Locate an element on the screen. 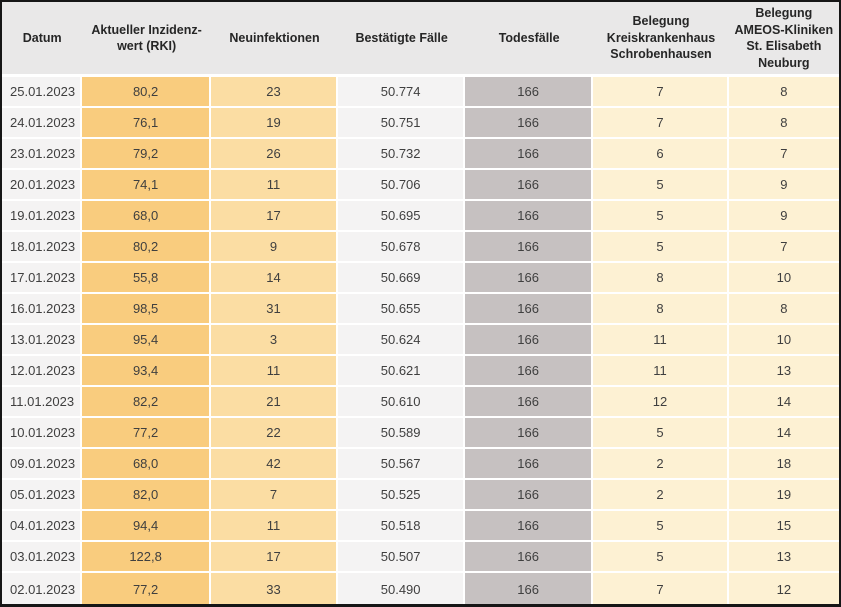 The height and width of the screenshot is (607, 841). cell-best: 50.589 is located at coordinates (401, 433).